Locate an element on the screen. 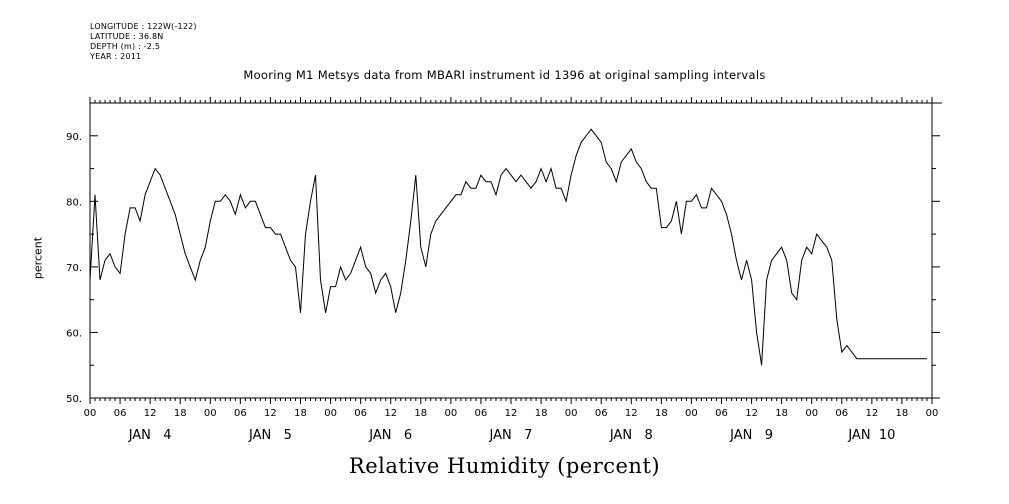  y-tick-label: 70. is located at coordinates (74, 268).